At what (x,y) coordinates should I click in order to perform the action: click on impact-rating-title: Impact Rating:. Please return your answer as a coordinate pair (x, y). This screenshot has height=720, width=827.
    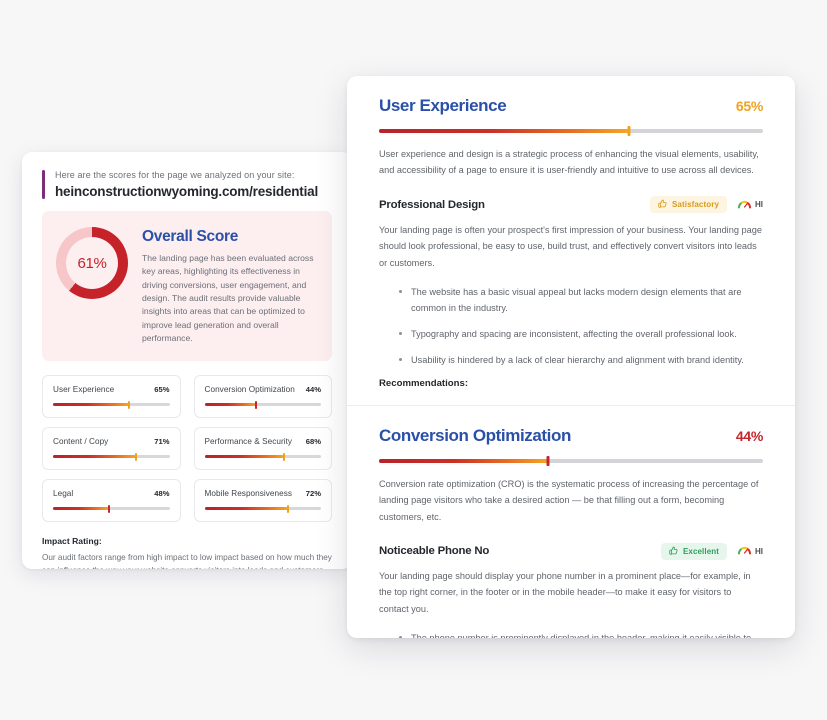
    Looking at the image, I should click on (72, 541).